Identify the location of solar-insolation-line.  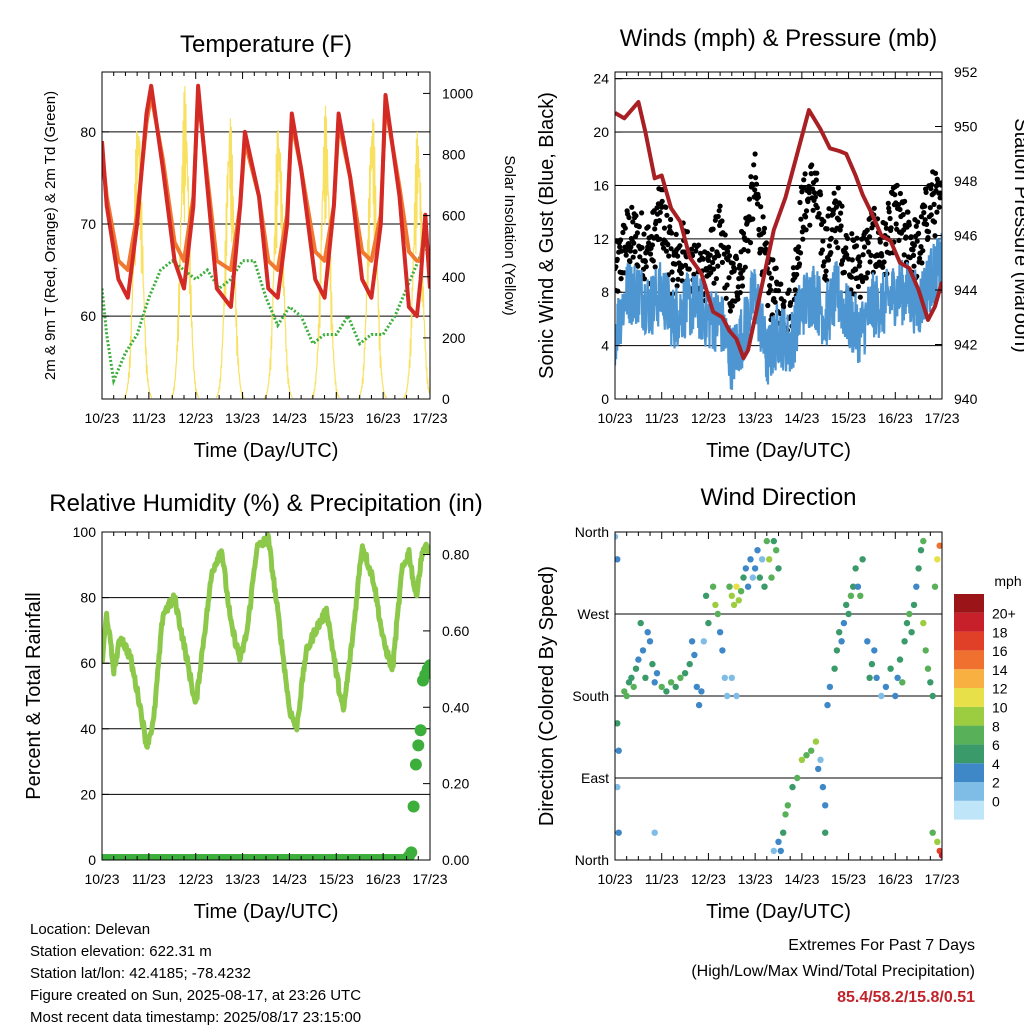
(416, 265).